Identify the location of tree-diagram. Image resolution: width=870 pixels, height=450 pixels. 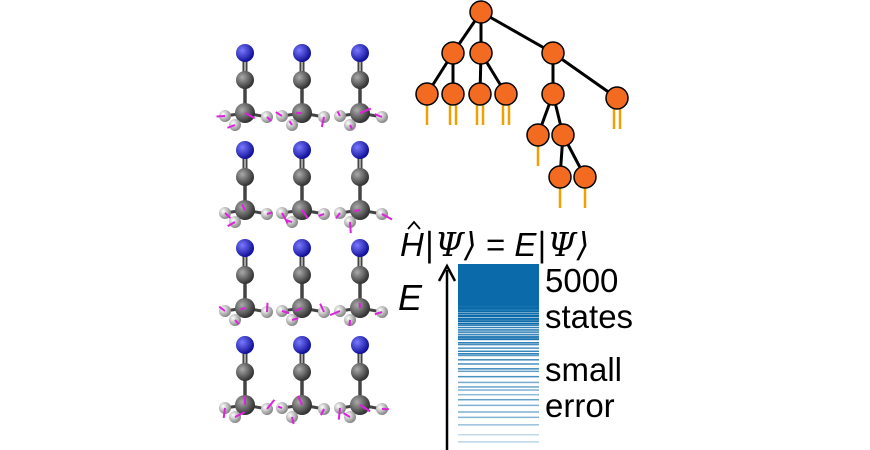
(522, 104).